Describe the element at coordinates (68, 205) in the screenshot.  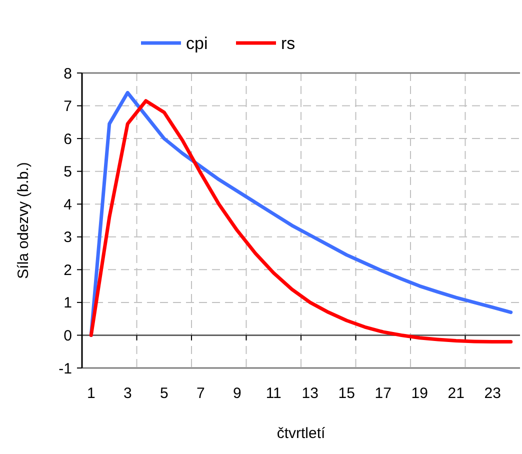
I see `y-tick-label: 4` at that location.